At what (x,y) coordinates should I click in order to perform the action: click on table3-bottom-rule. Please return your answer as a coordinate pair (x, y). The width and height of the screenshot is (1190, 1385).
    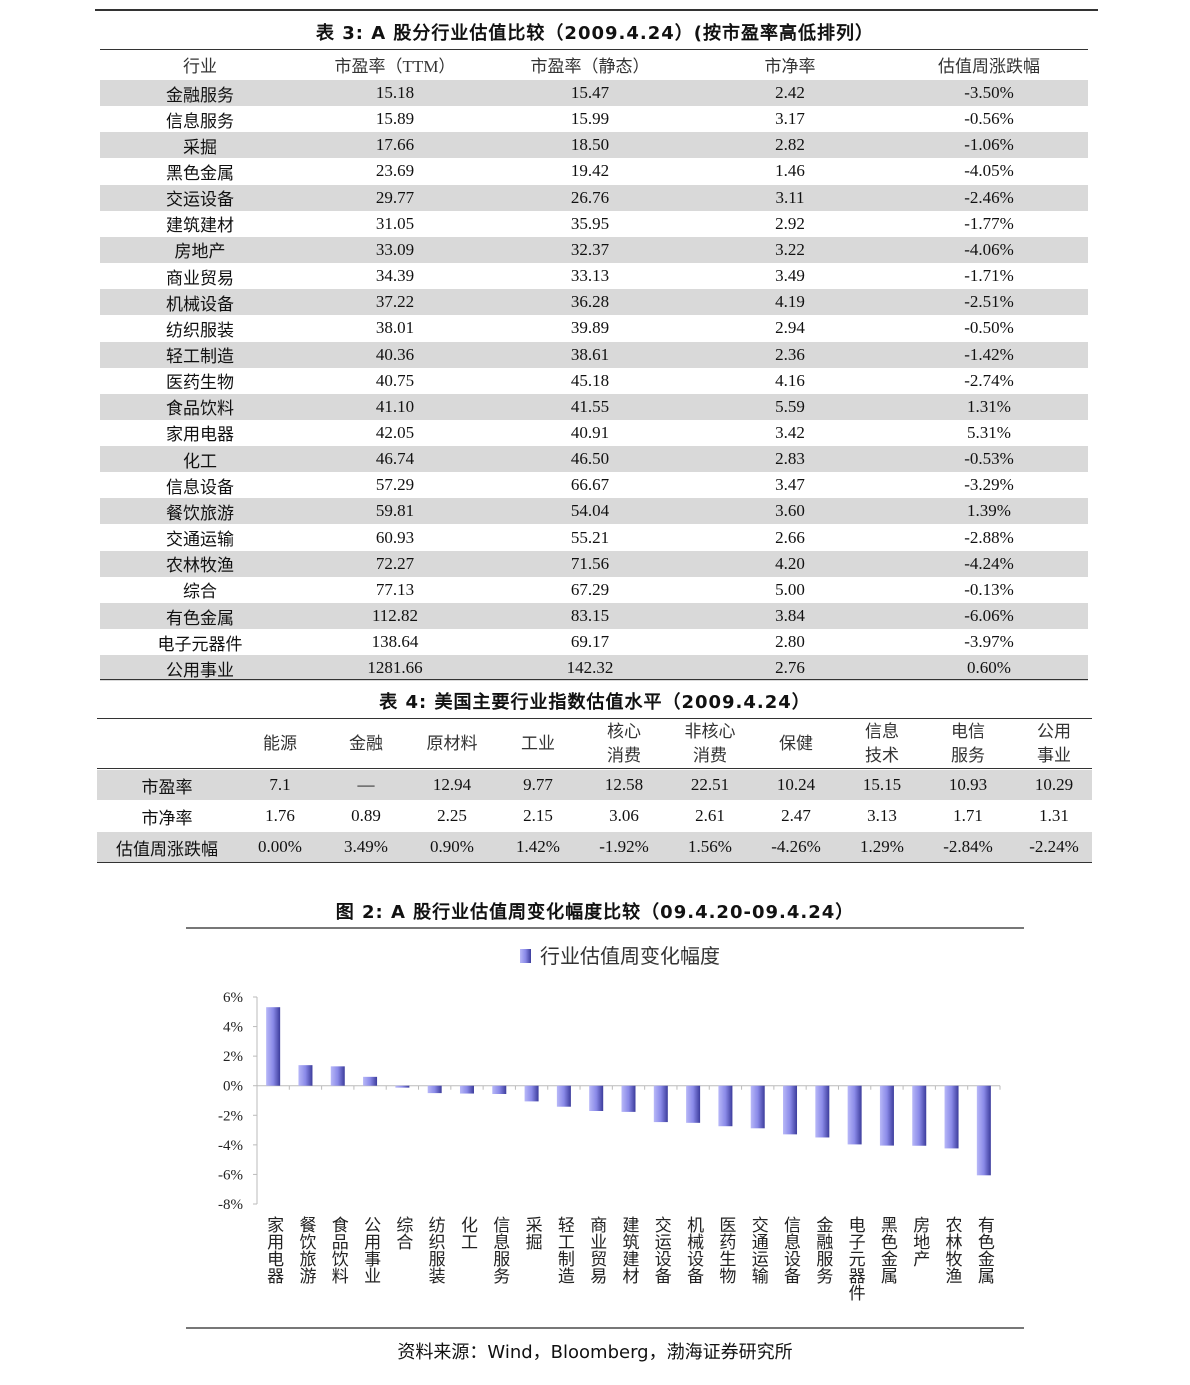
    Looking at the image, I should click on (594, 679).